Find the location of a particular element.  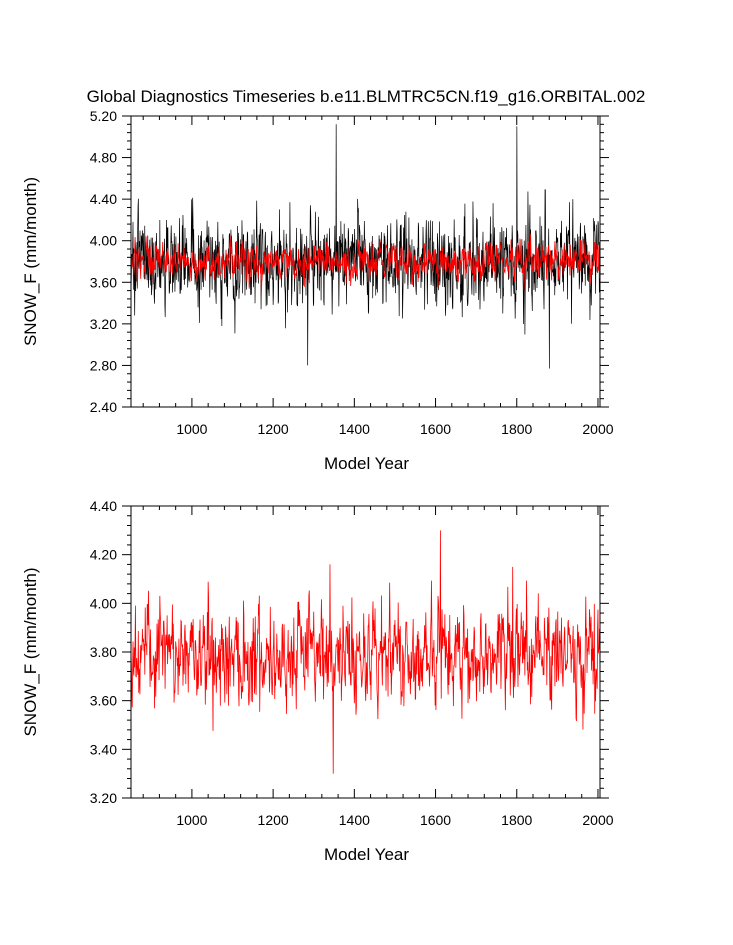

y-tick-label: 2.80 is located at coordinates (103, 365).